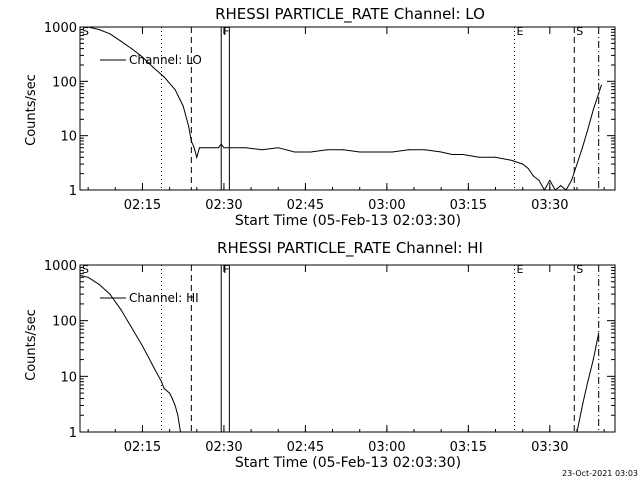 The width and height of the screenshot is (640, 480). I want to click on chart-title: RHESSI PARTICLE_RATE Channel: HI, so click(350, 248).